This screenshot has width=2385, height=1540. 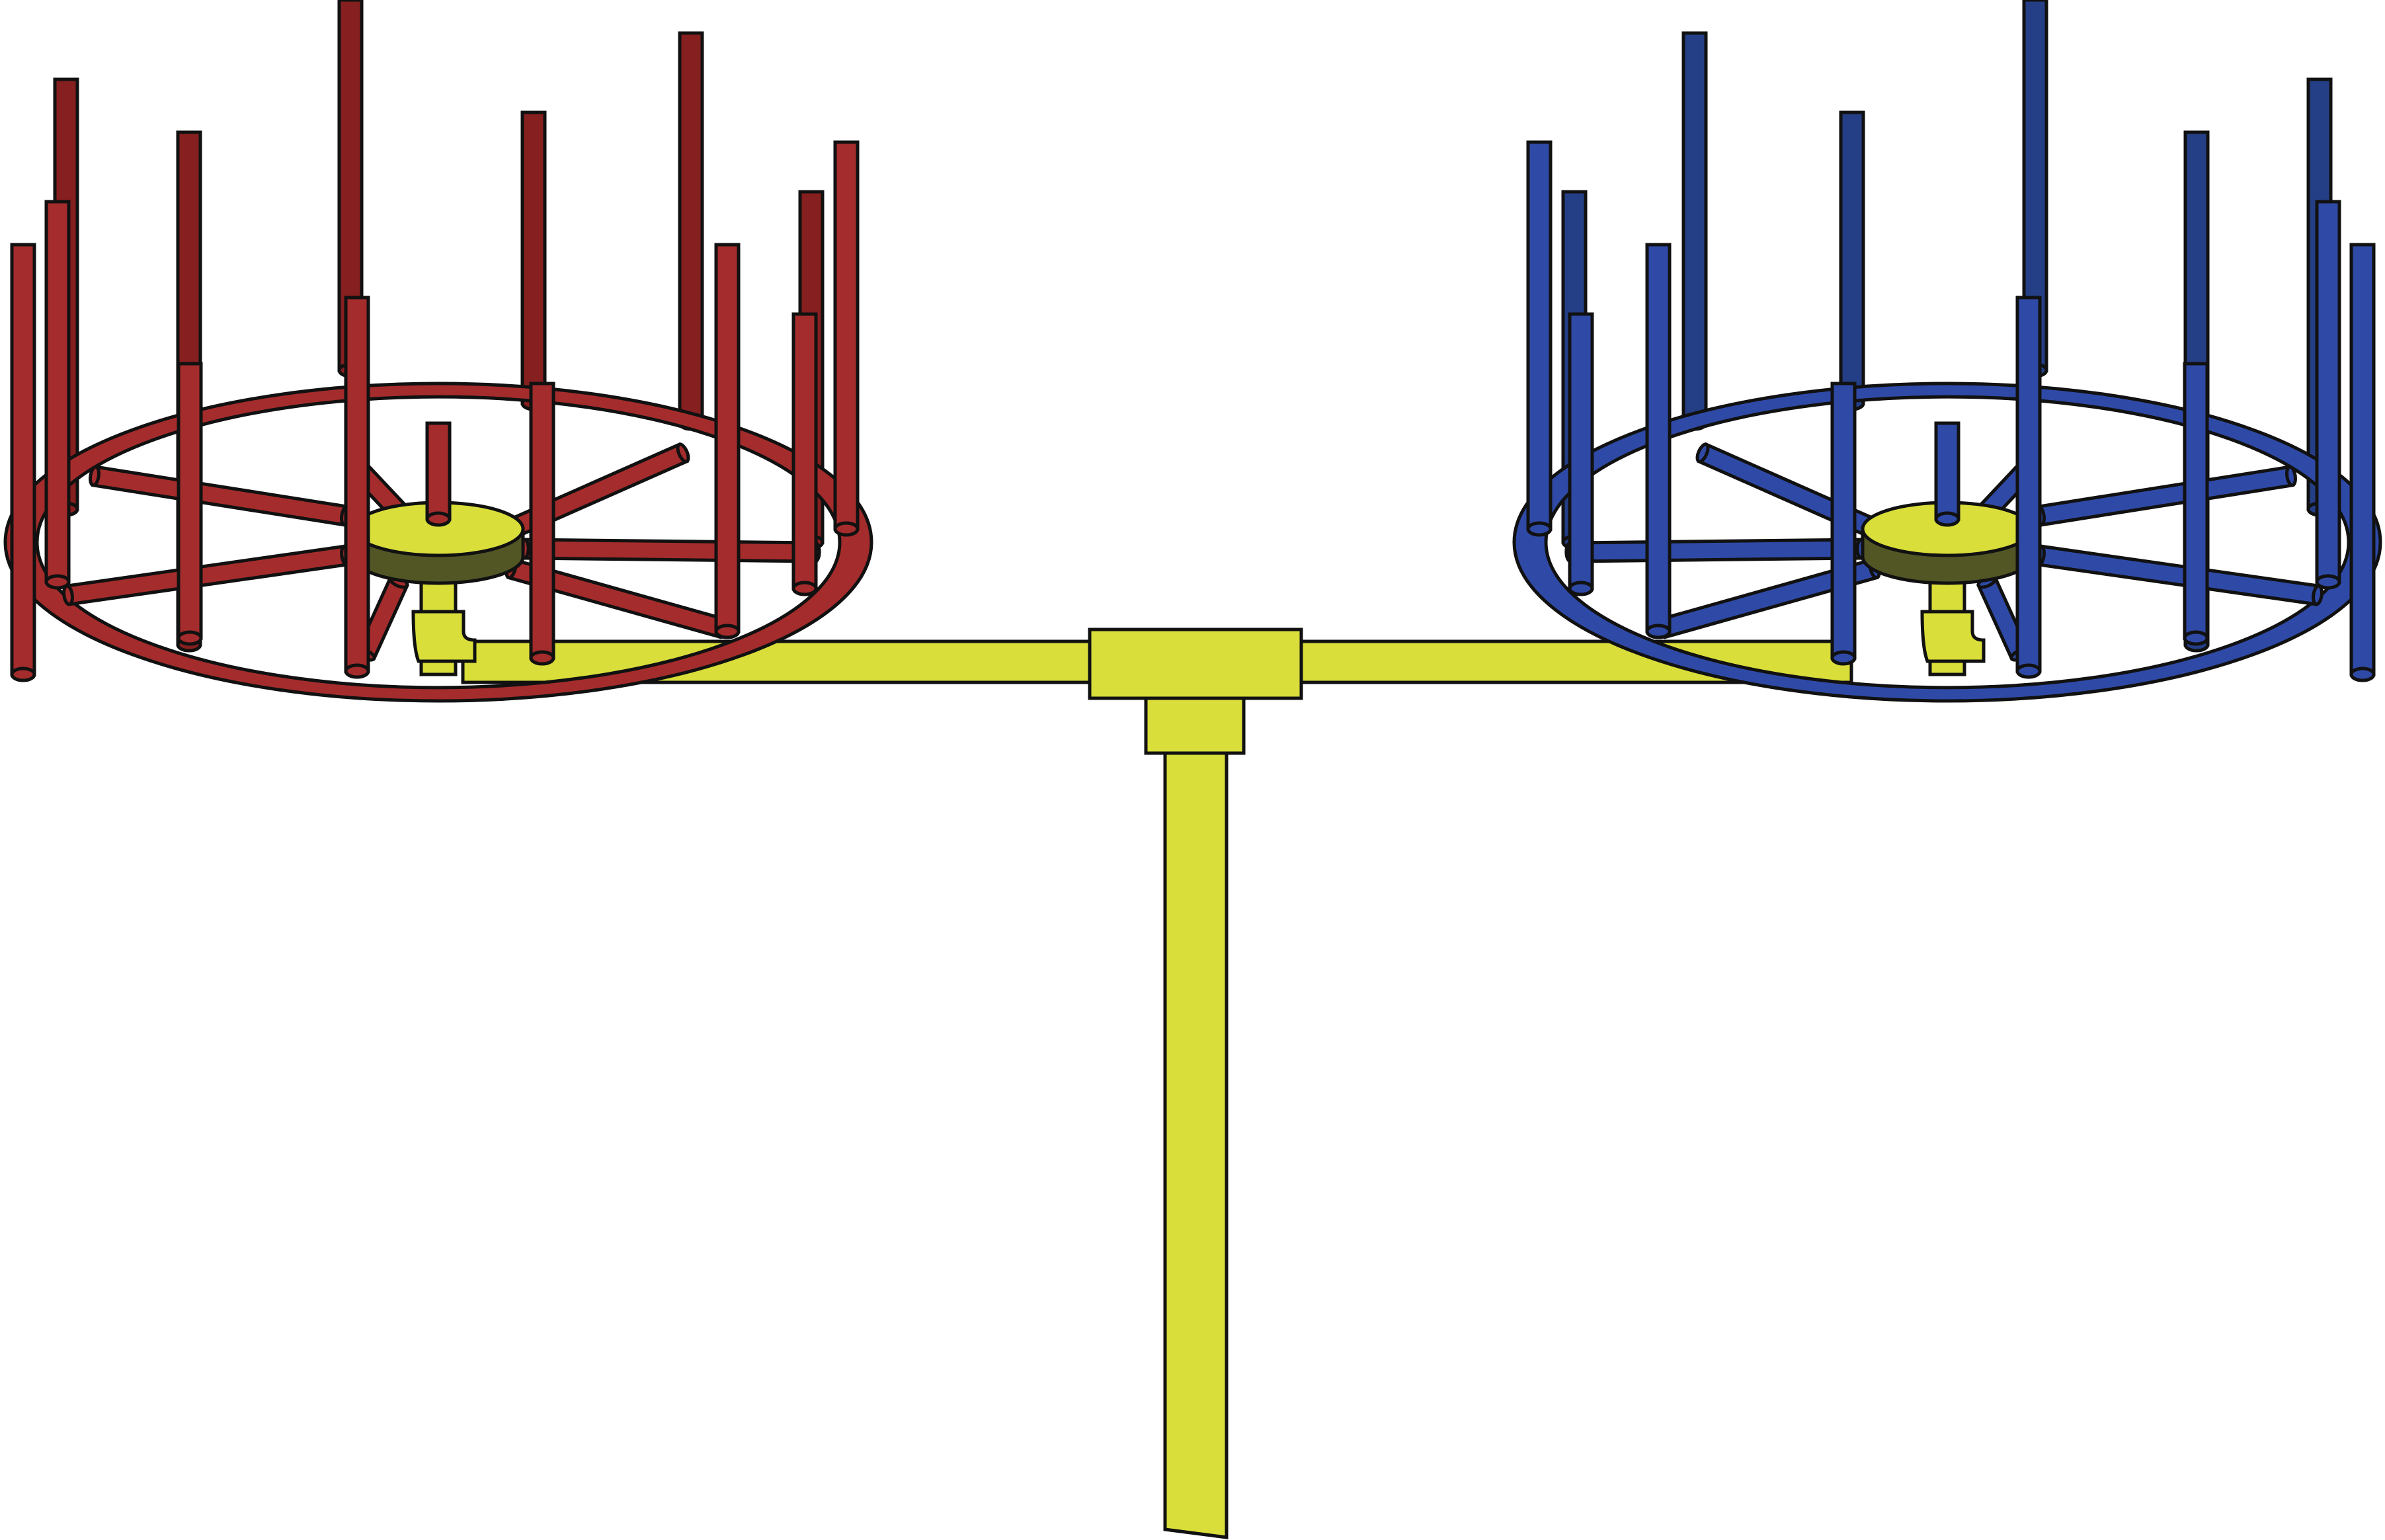 What do you see at coordinates (1196, 1144) in the screenshot?
I see `mast` at bounding box center [1196, 1144].